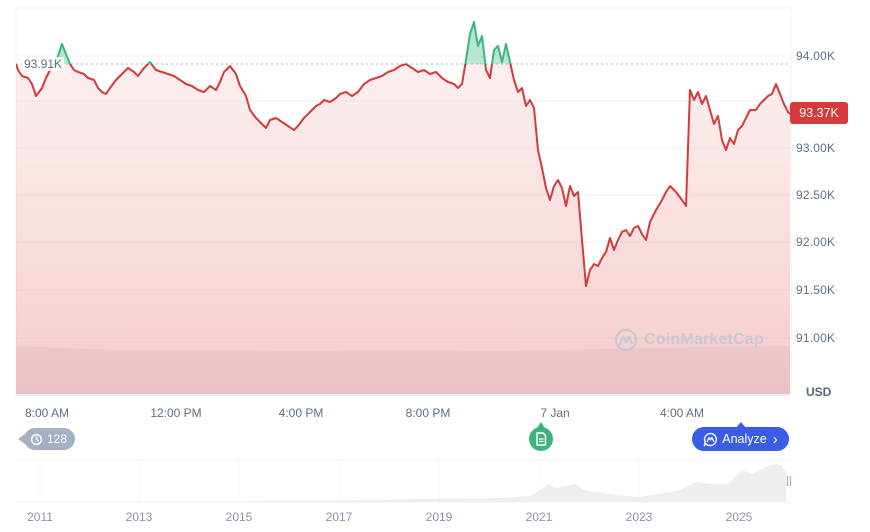 The height and width of the screenshot is (532, 870). Describe the element at coordinates (816, 195) in the screenshot. I see `y-axis-label: 92.50K` at that location.